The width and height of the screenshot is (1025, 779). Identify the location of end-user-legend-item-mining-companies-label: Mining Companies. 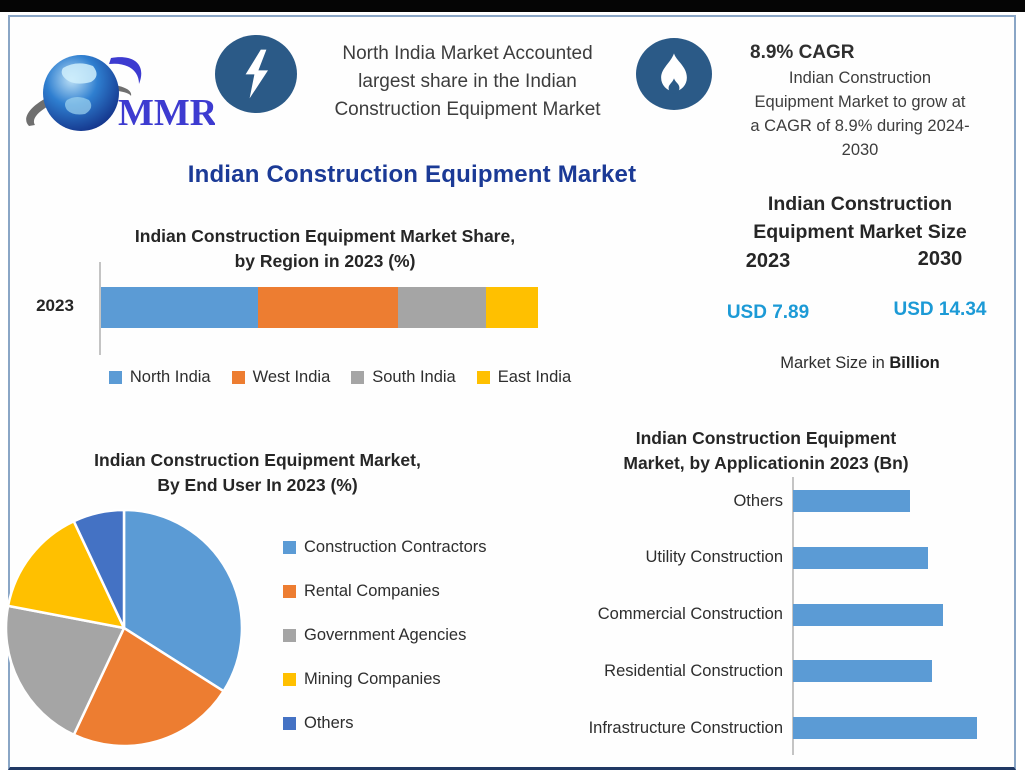
(372, 679).